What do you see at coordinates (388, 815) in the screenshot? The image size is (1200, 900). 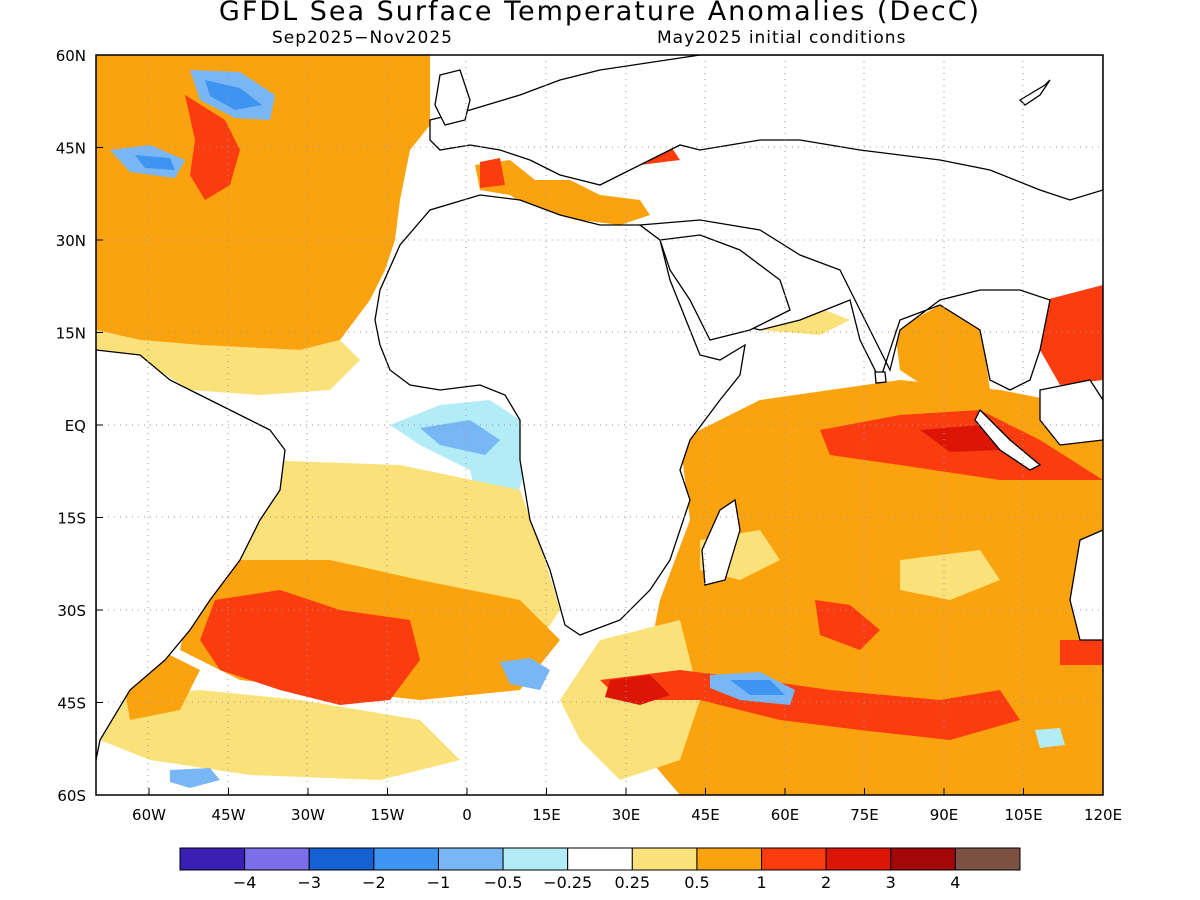 I see `lon-tick-label: 15W` at bounding box center [388, 815].